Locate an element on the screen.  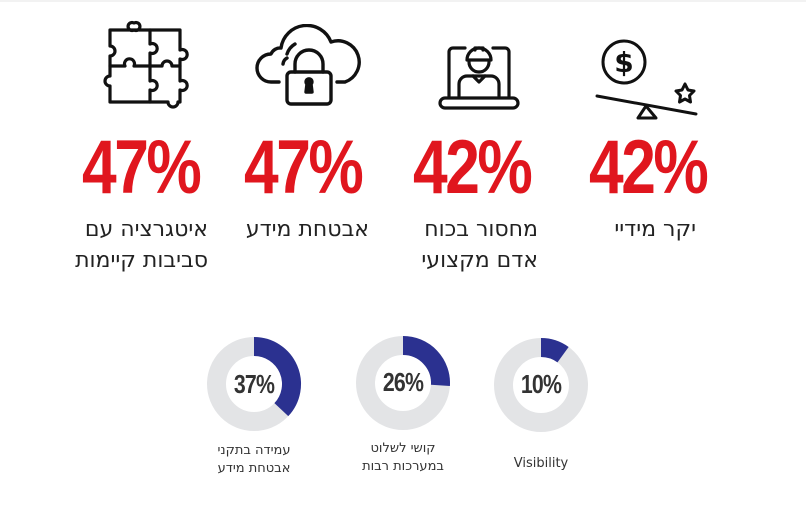
top-border is located at coordinates (403, 1).